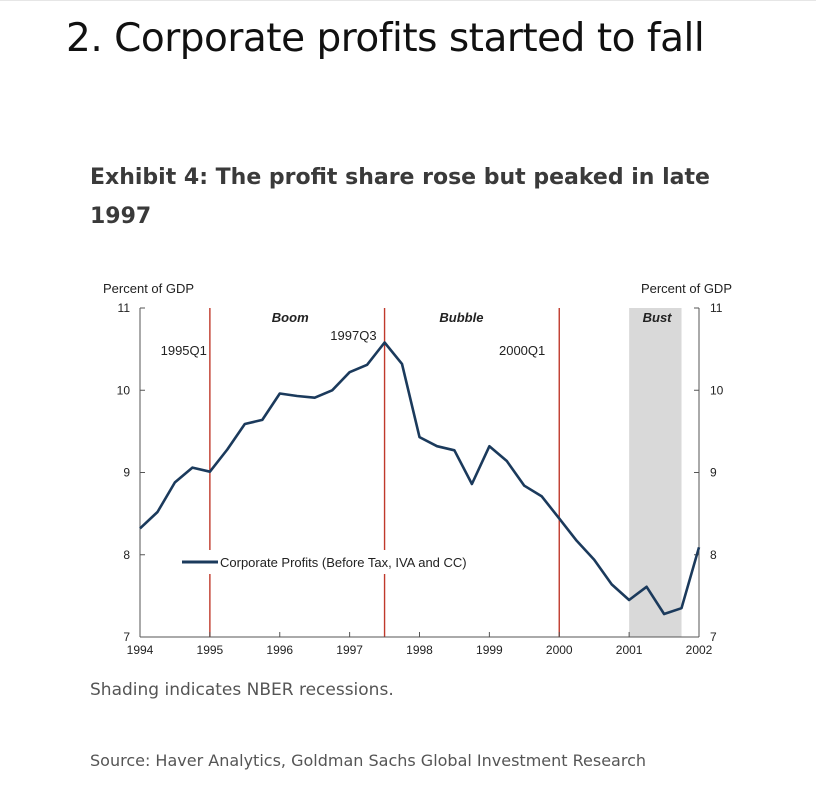  What do you see at coordinates (716, 308) in the screenshot?
I see `y-tick-label-right: 11` at bounding box center [716, 308].